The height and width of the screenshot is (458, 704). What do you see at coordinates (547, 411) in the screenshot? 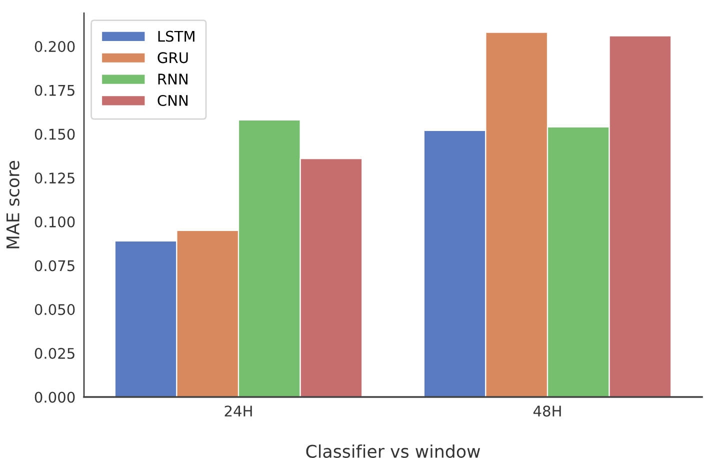
I see `x-tick-label: 48H` at bounding box center [547, 411].